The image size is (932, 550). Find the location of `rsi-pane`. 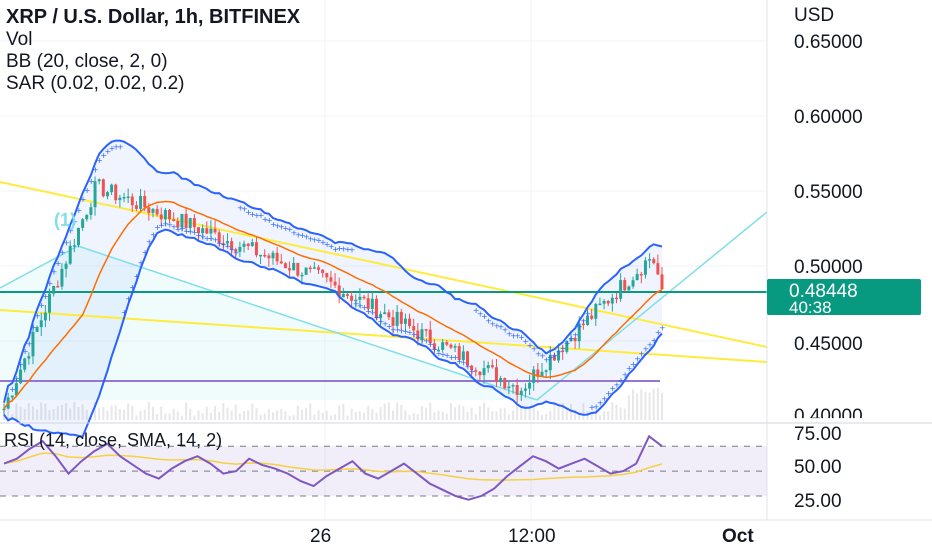

rsi-pane is located at coordinates (383, 467).